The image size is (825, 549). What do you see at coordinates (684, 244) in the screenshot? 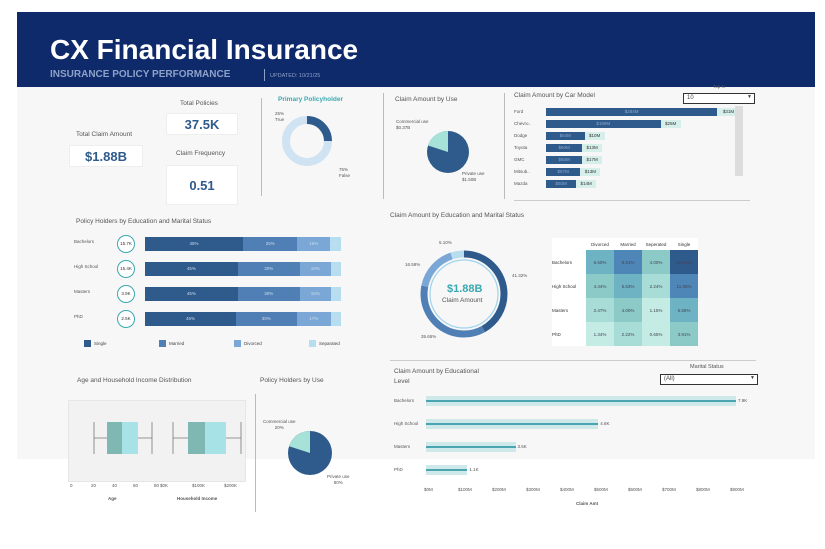
I see `heatmap-col-header: Single` at bounding box center [684, 244].